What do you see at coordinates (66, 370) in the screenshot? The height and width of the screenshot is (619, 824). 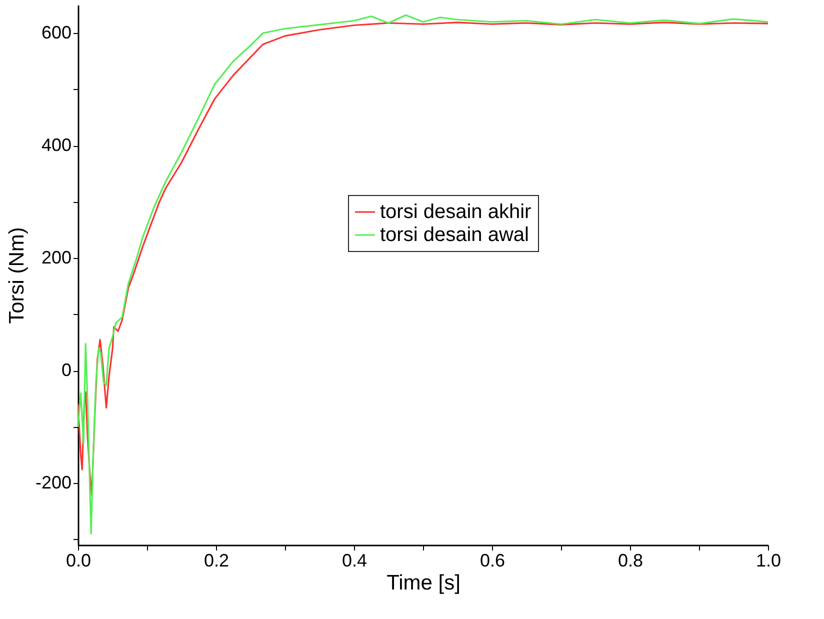 I see `y-tick-label: 0` at bounding box center [66, 370].